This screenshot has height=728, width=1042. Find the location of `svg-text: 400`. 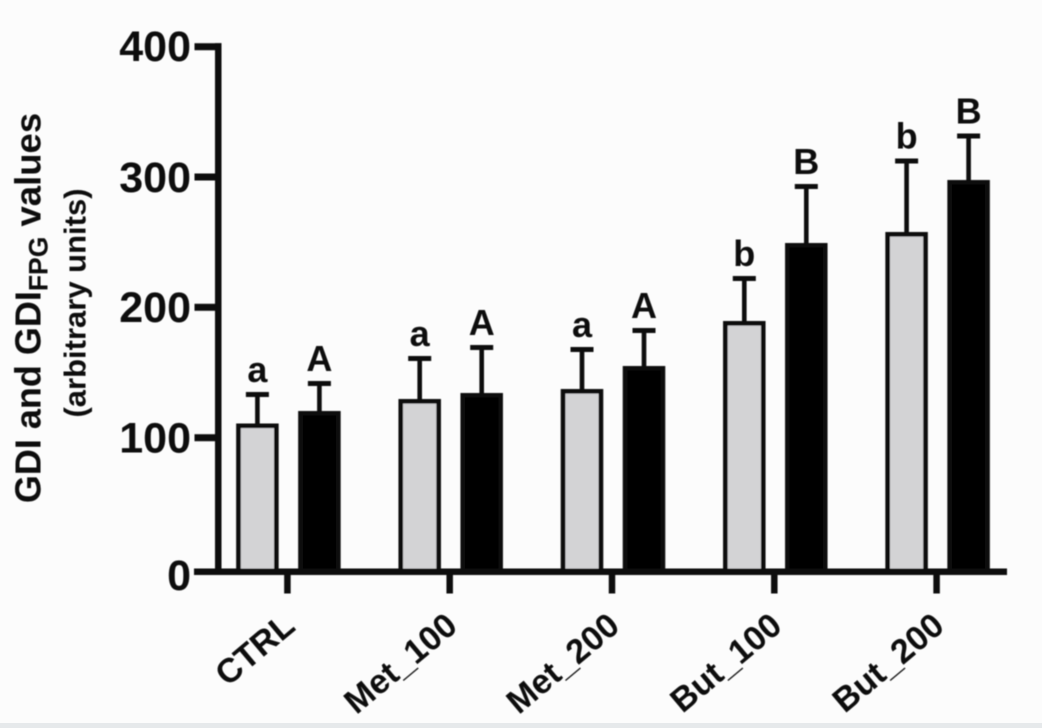

svg-text: 400 is located at coordinates (155, 47).